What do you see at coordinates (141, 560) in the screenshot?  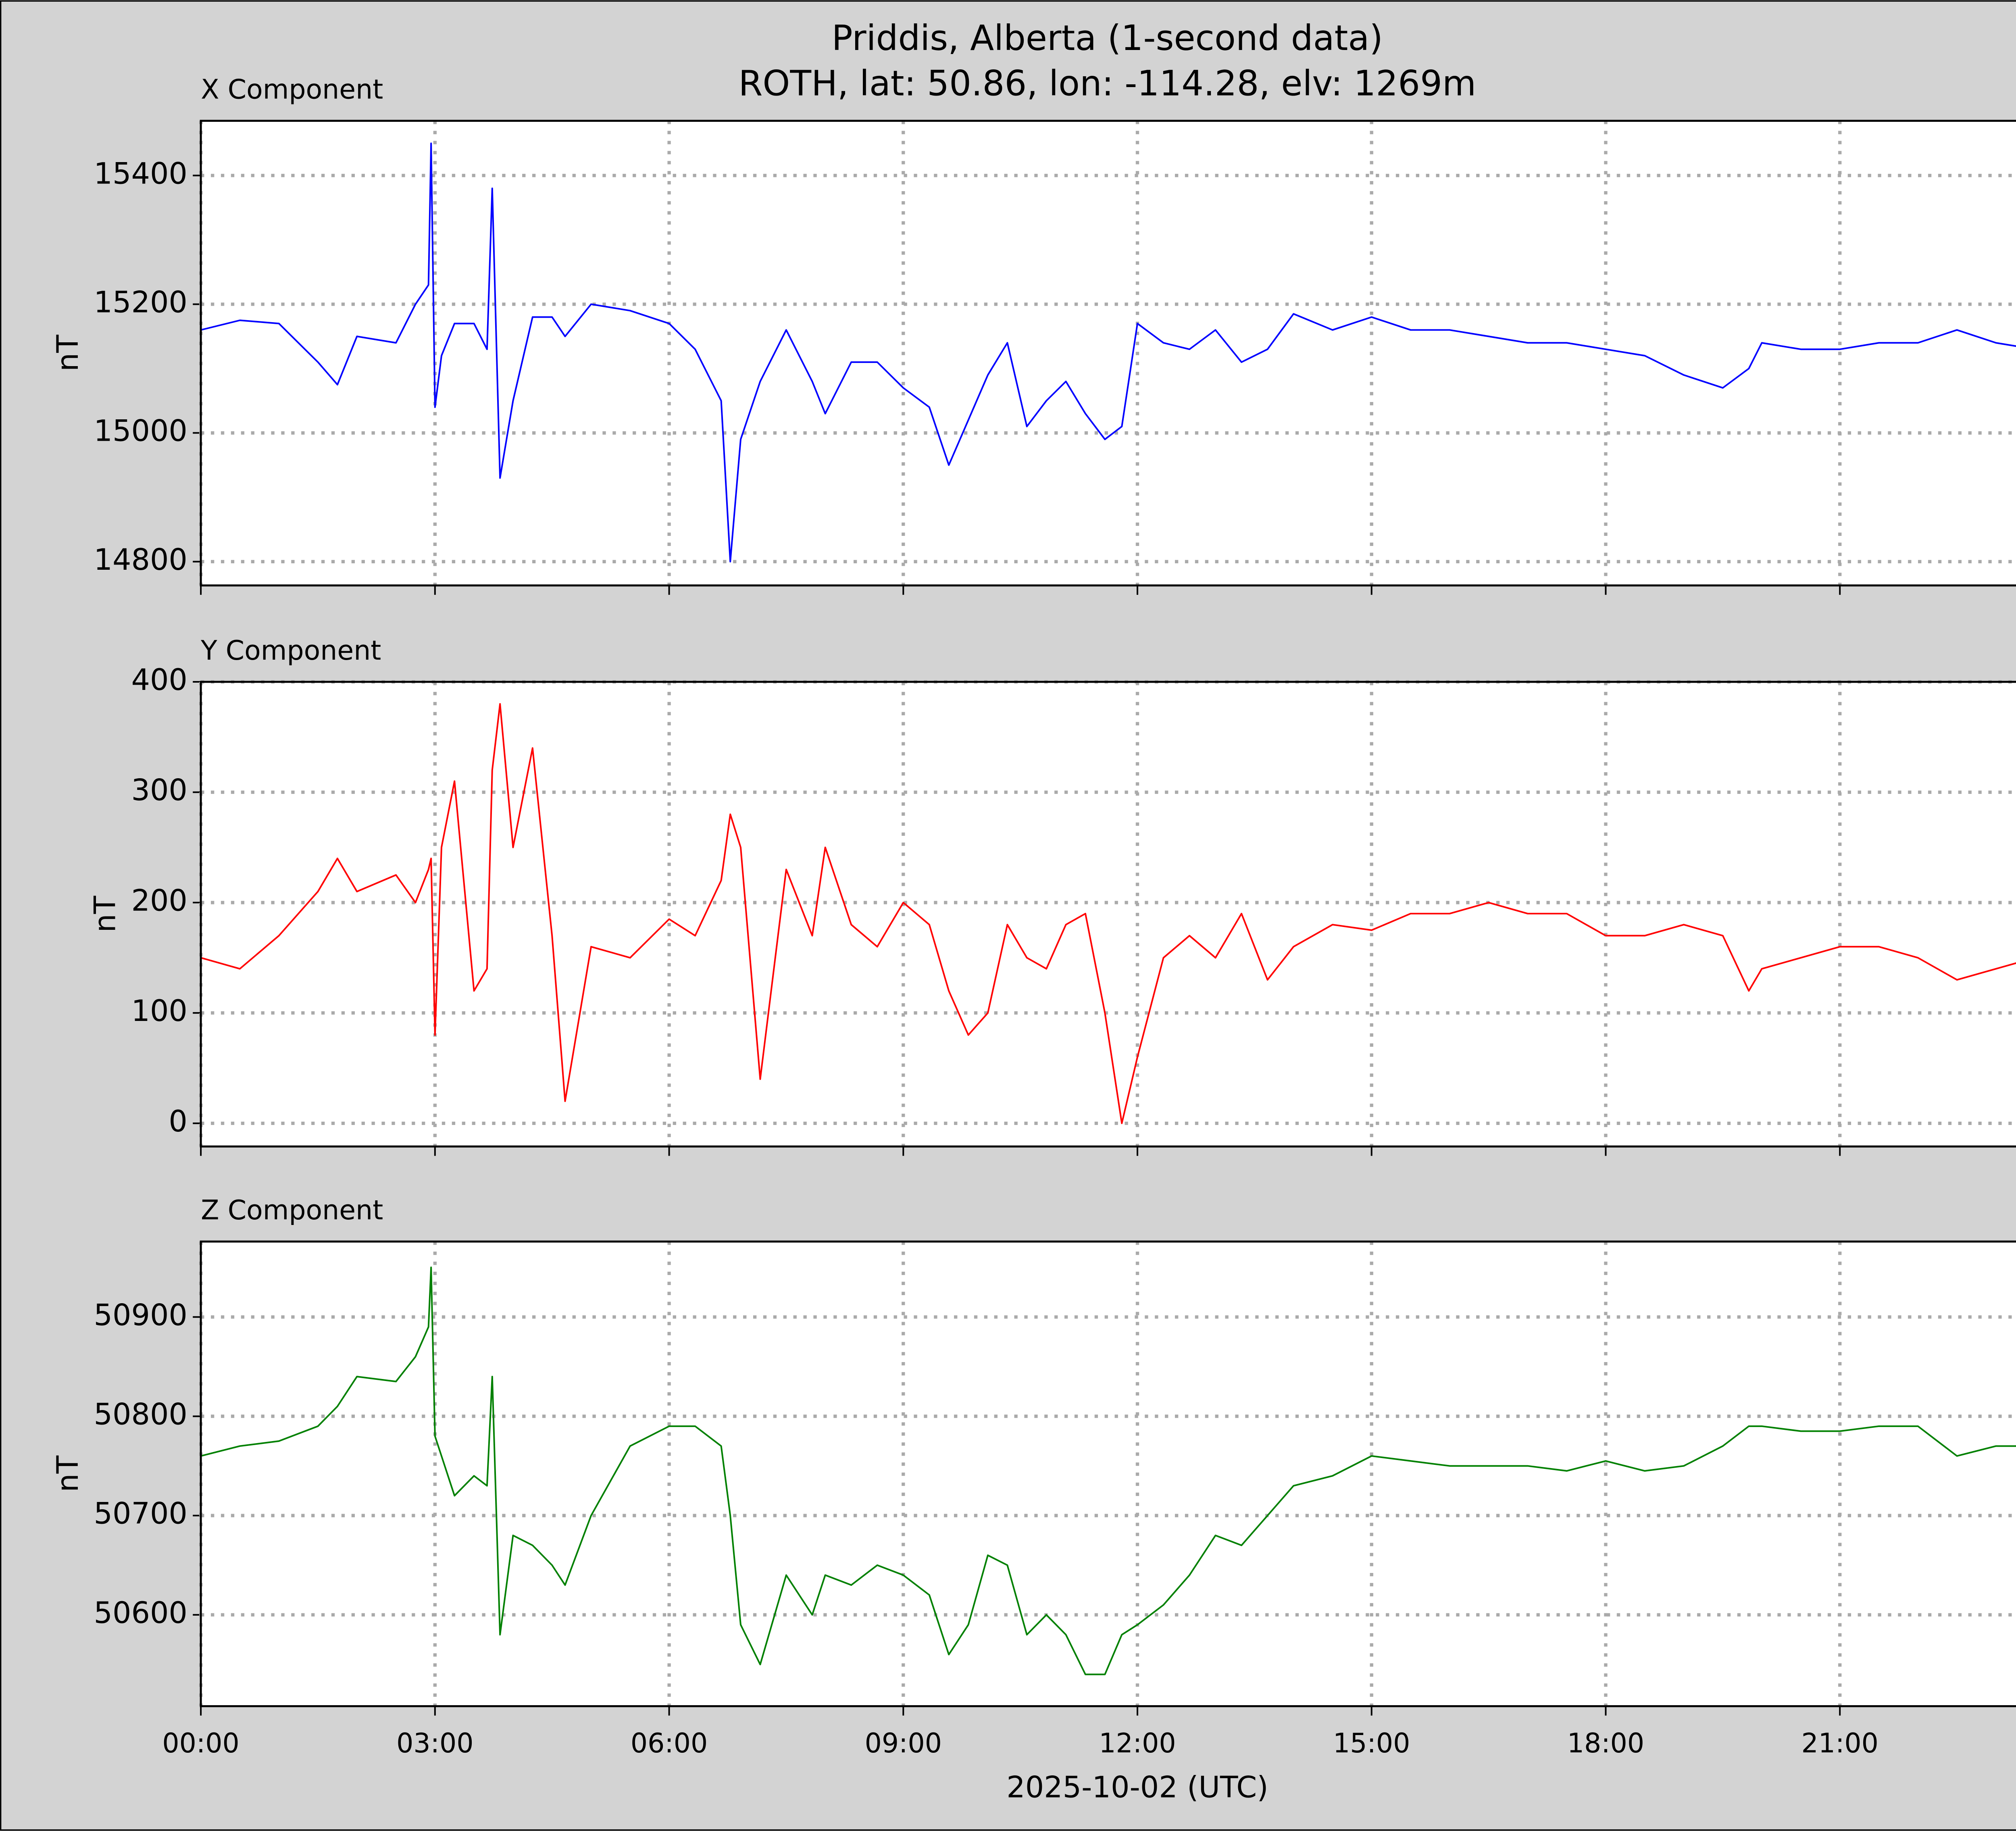 I see `y-tick-label: 14800` at bounding box center [141, 560].